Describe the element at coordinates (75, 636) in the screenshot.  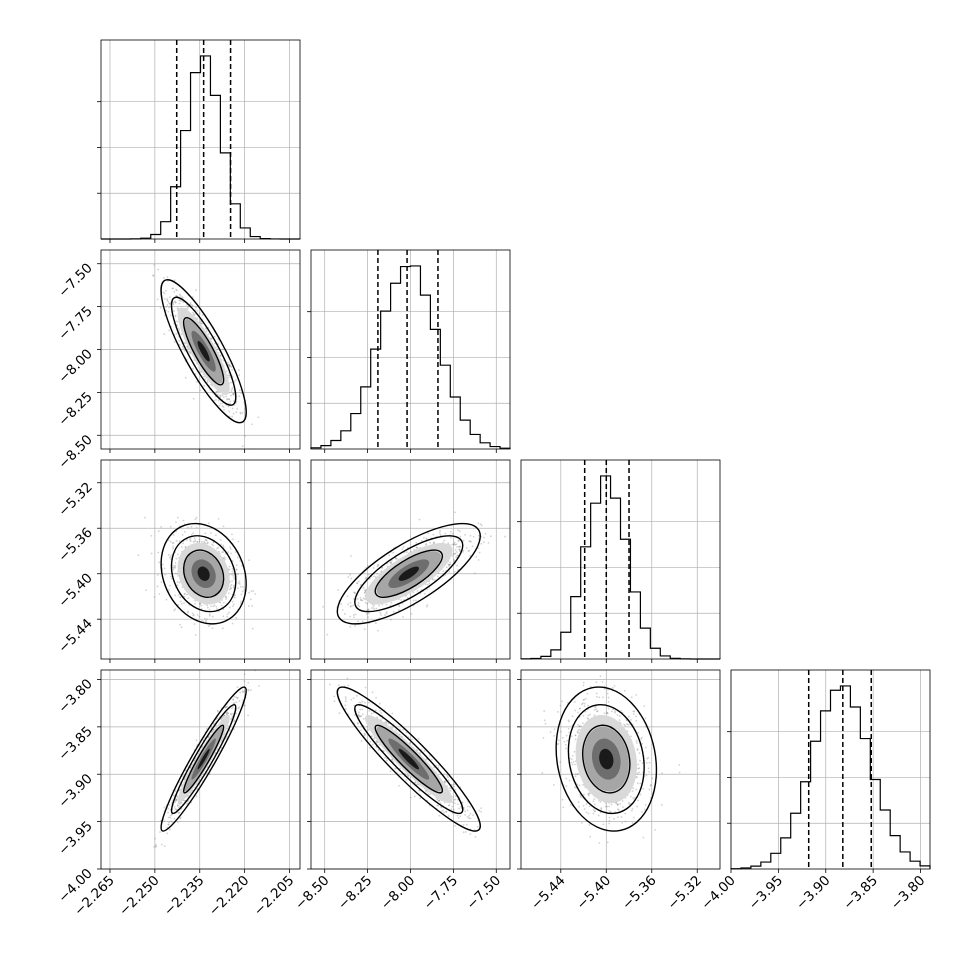
I see `y-tick-label: −5.44` at that location.